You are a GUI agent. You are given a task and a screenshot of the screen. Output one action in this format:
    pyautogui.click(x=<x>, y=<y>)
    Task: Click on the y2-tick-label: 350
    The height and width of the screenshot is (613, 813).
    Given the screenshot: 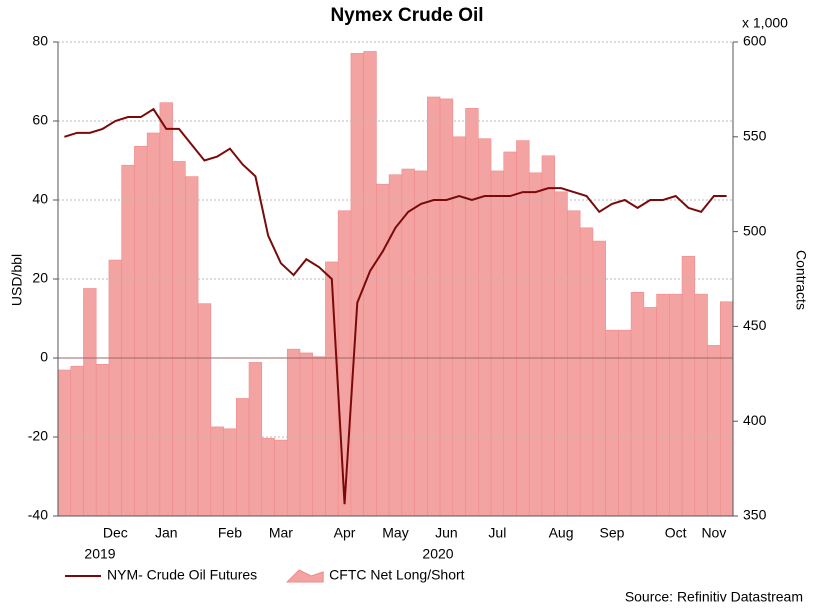 What is the action you would take?
    pyautogui.click(x=755, y=515)
    